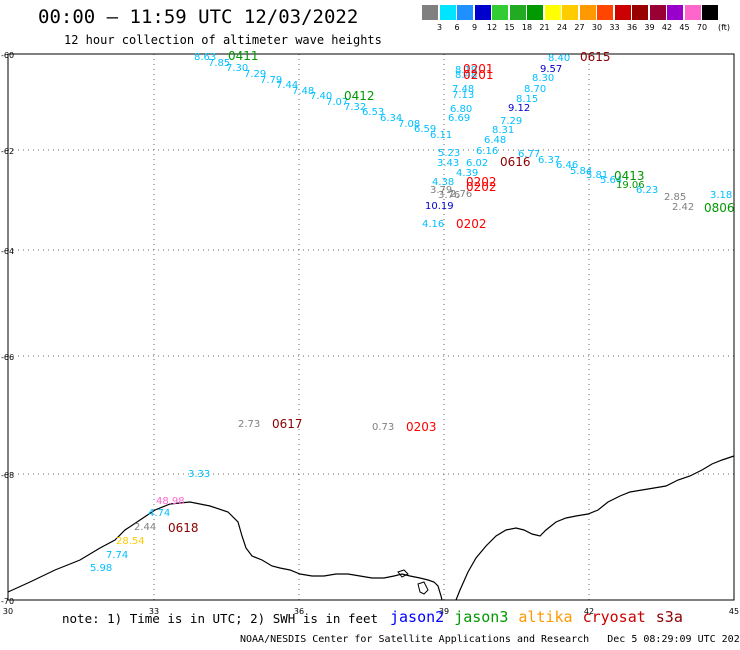 Image resolution: width=740 pixels, height=650 pixels. What do you see at coordinates (549, 160) in the screenshot?
I see `wave-height-label: 6.37` at bounding box center [549, 160].